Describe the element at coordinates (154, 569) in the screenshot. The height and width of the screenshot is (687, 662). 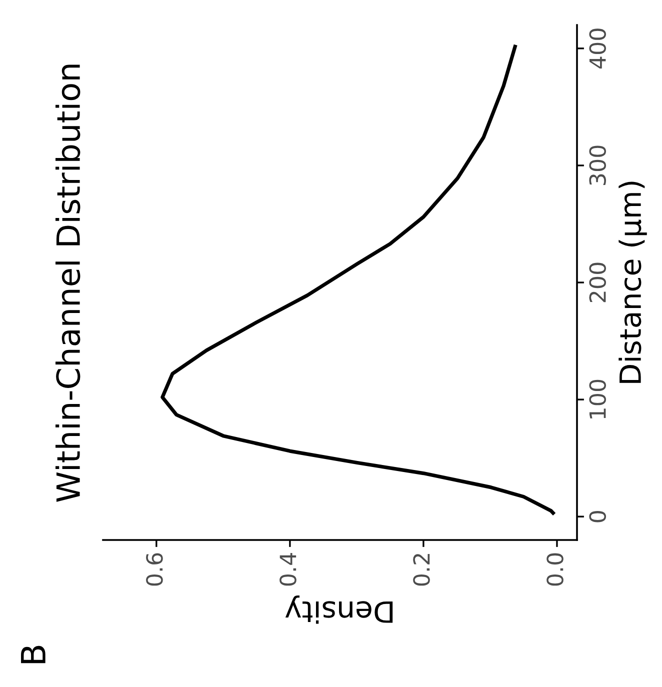
I see `x-tick-label: 0.6` at that location.